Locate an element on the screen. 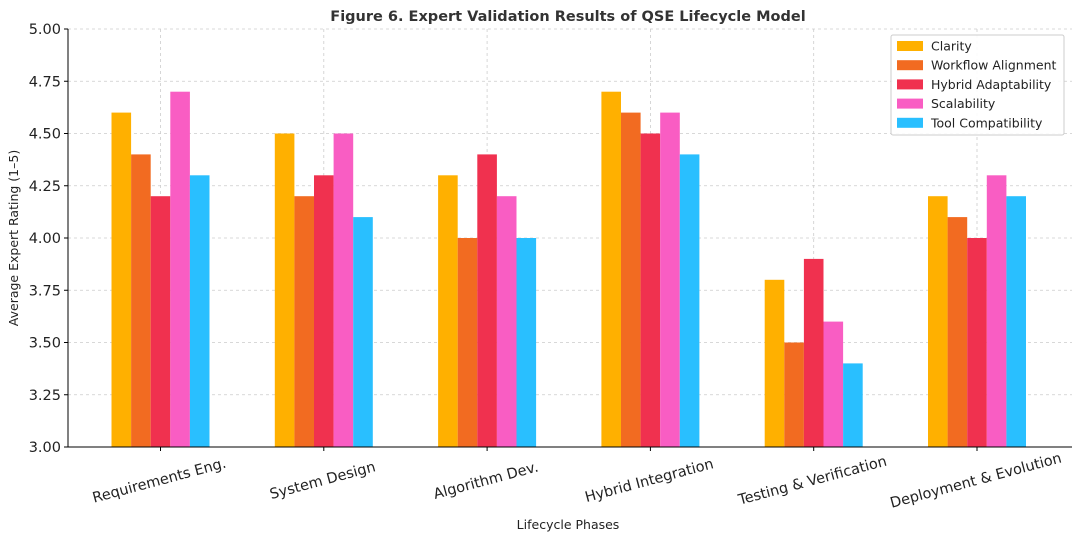  y-tick-label: 4.25 is located at coordinates (45, 187).